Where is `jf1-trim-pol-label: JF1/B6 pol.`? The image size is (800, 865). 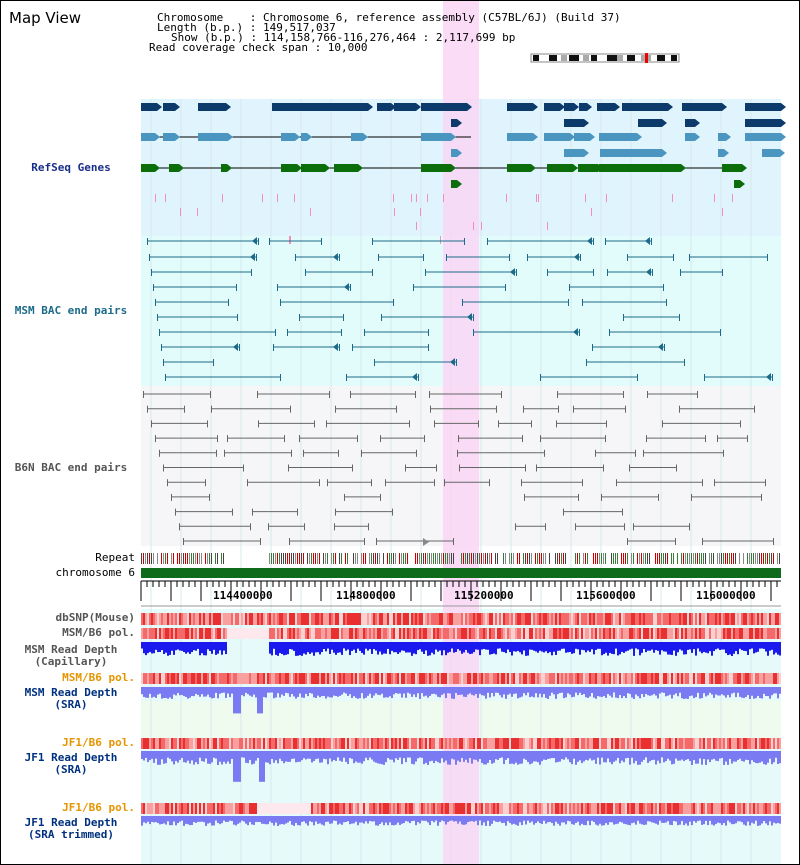 jf1-trim-pol-label: JF1/B6 pol. is located at coordinates (98, 807).